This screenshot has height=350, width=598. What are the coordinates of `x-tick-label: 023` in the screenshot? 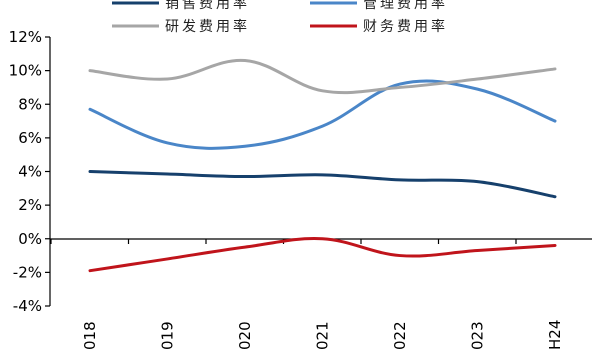 It's located at (478, 335).